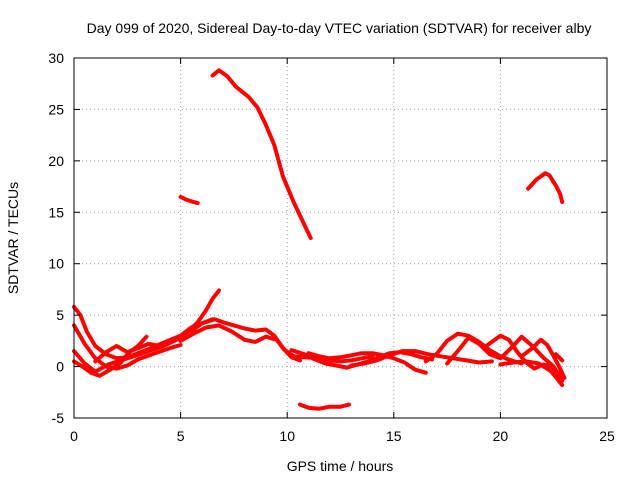 This screenshot has height=480, width=640. Describe the element at coordinates (340, 466) in the screenshot. I see `x-axis-label: GPS time / hours` at that location.